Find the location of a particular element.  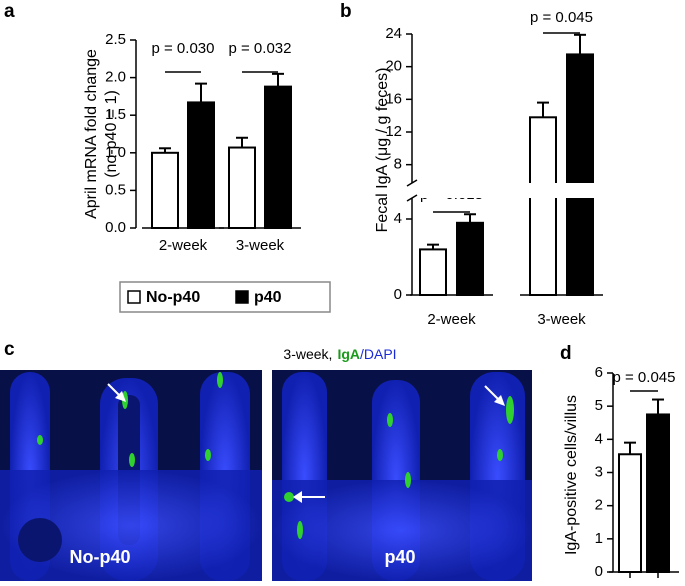

panel-label: c is located at coordinates (9, 349).